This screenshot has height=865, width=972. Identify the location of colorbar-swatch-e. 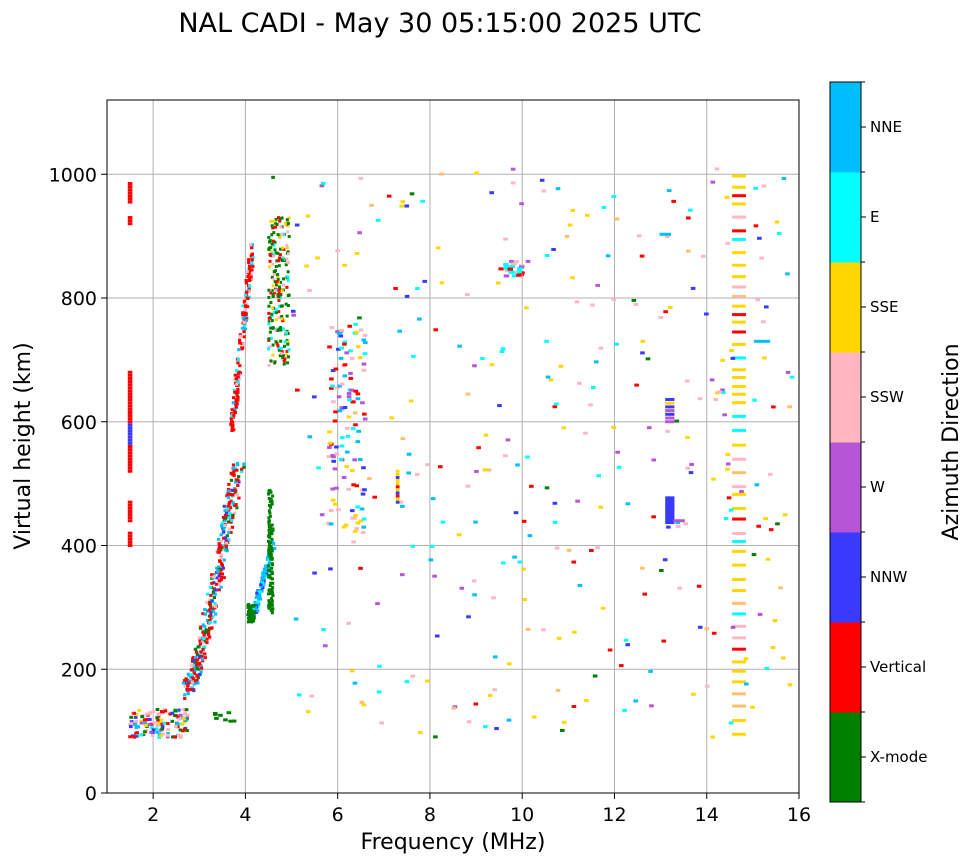
(845, 217).